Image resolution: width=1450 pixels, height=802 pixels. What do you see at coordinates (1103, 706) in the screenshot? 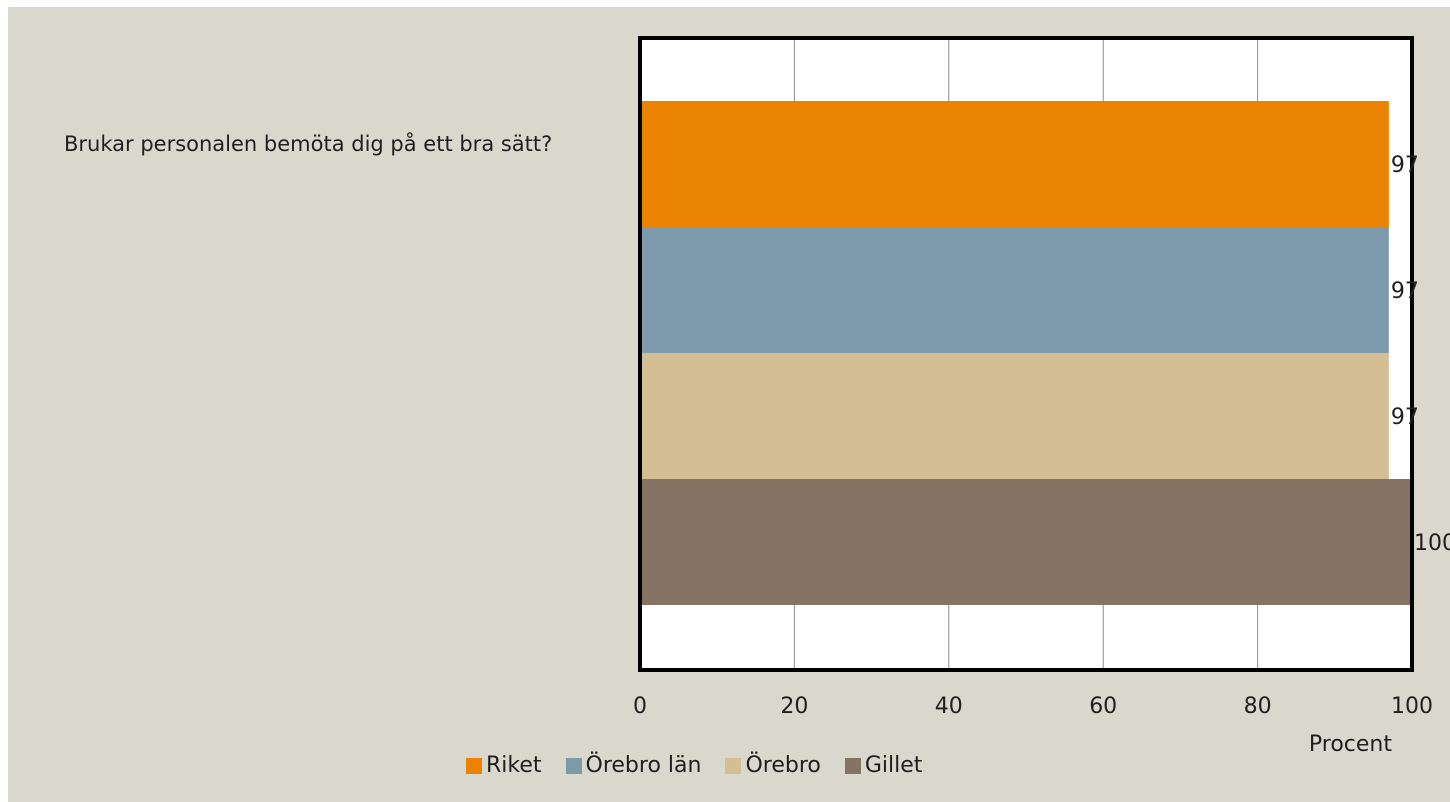
I see `x-tick-label: 60` at bounding box center [1103, 706].